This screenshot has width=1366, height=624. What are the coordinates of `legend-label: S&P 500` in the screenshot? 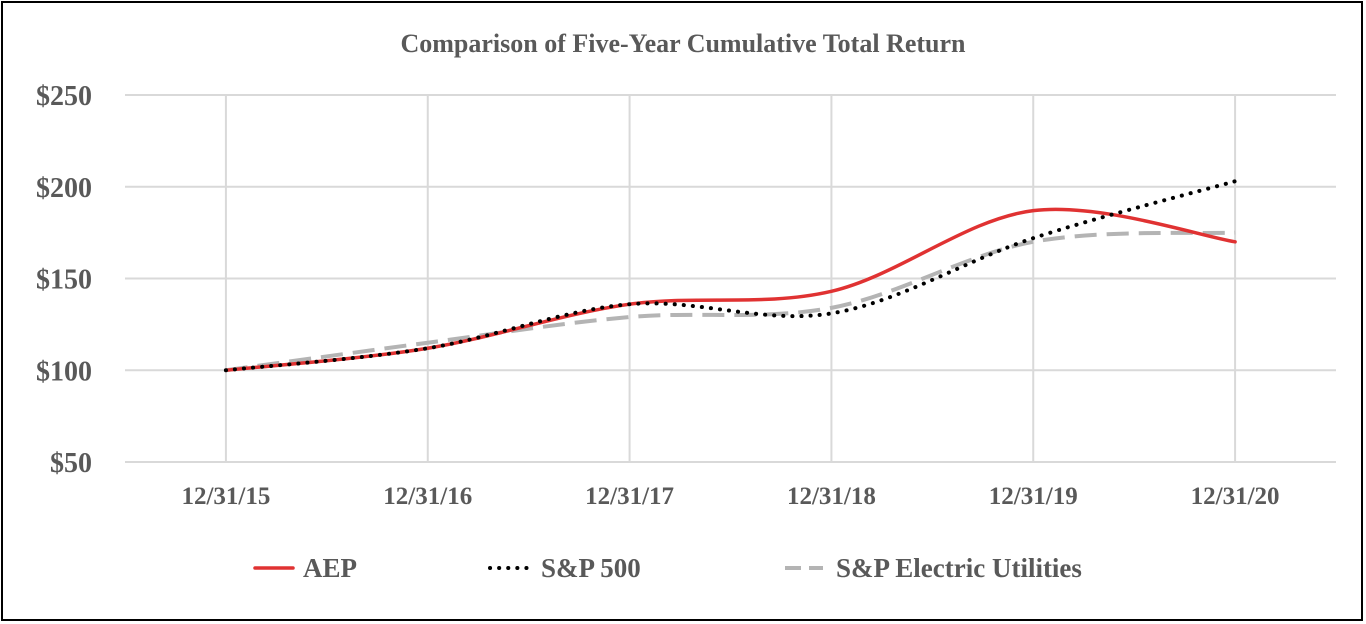 It's located at (591, 568).